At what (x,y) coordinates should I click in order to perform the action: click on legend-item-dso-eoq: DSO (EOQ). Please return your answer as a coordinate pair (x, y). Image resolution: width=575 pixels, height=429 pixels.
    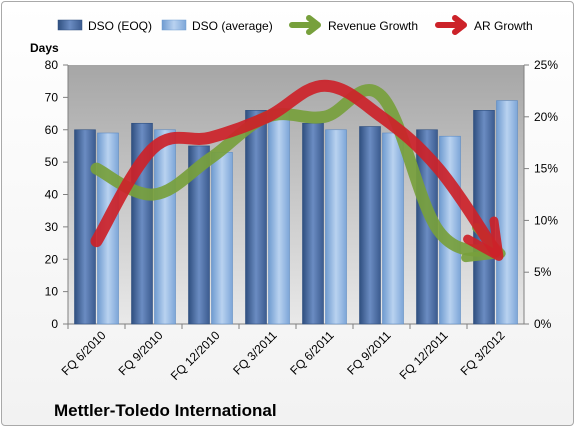
    Looking at the image, I should click on (104, 26).